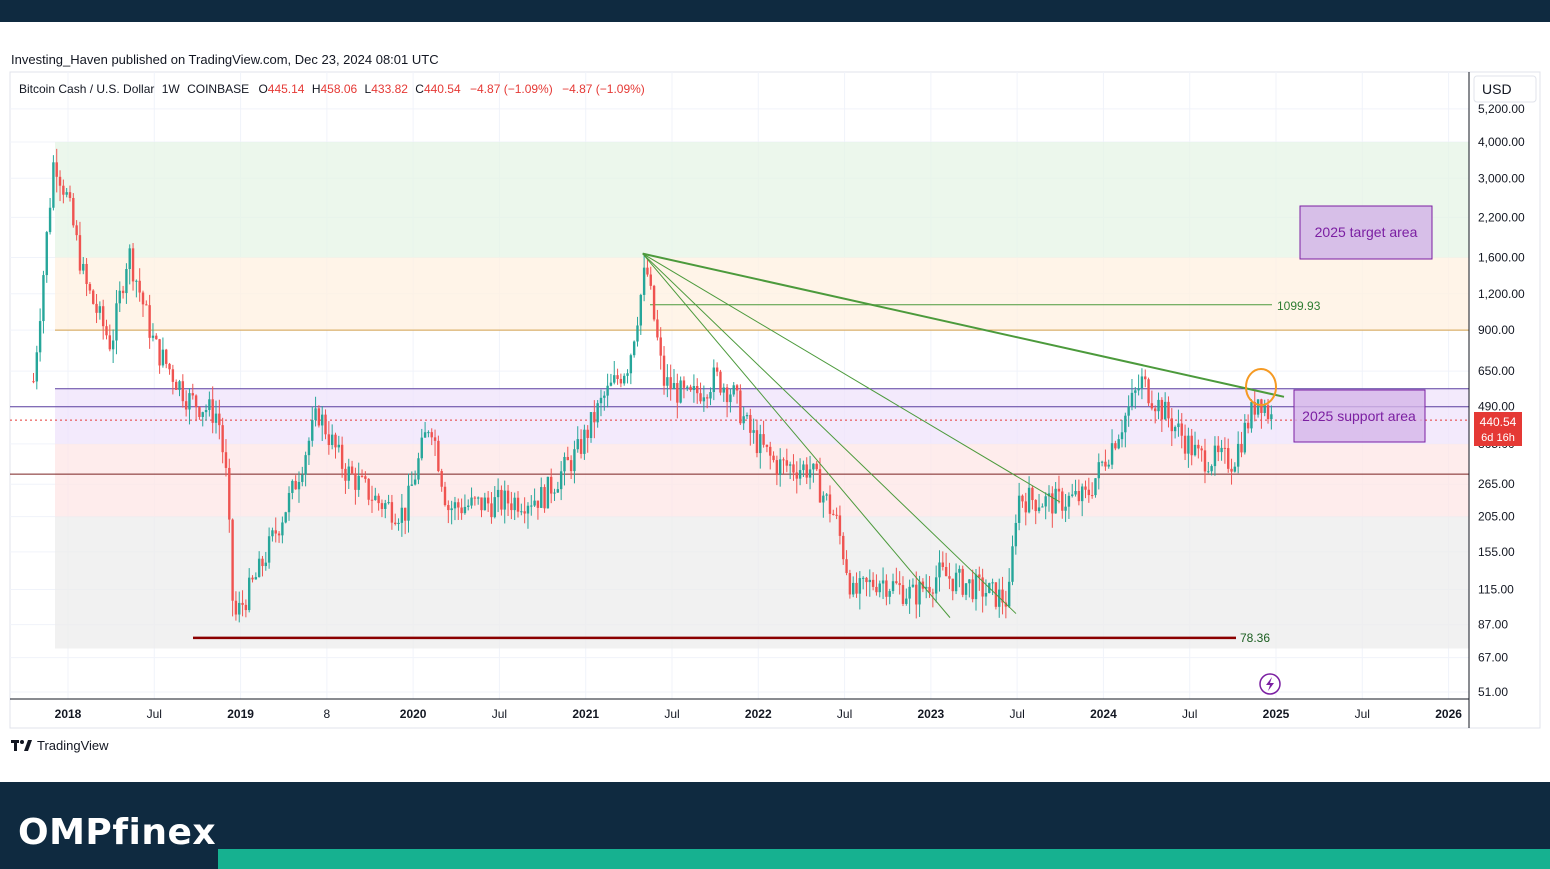  What do you see at coordinates (1505, 89) in the screenshot?
I see `currency-button` at bounding box center [1505, 89].